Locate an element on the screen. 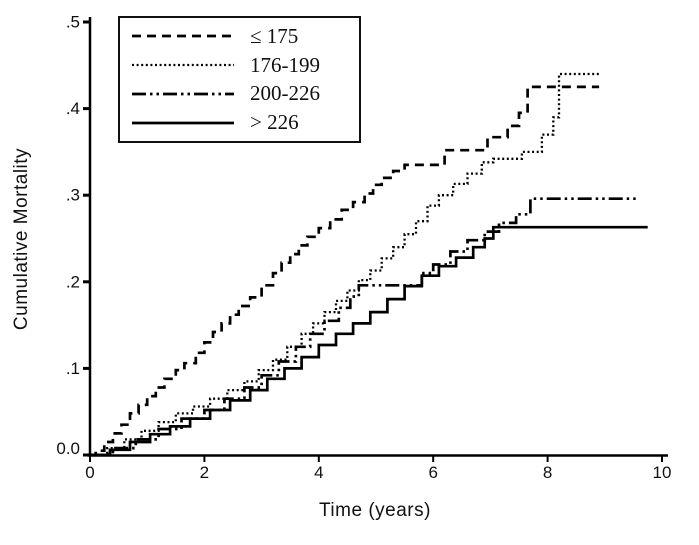  y-tick-label: .1 is located at coordinates (73, 368).